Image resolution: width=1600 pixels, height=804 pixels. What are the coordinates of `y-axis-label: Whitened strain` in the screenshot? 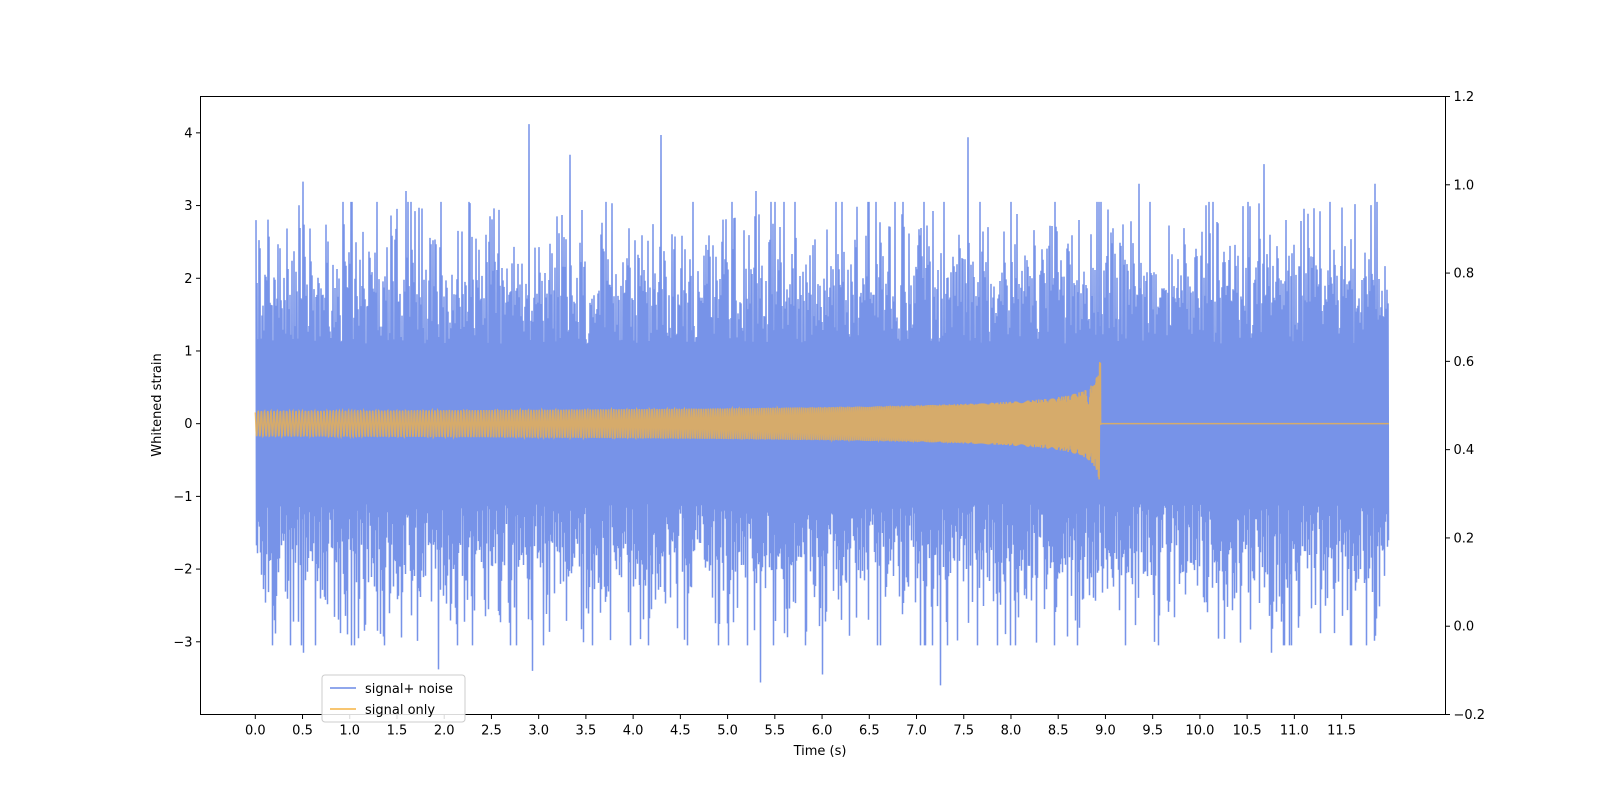 It's located at (157, 404).